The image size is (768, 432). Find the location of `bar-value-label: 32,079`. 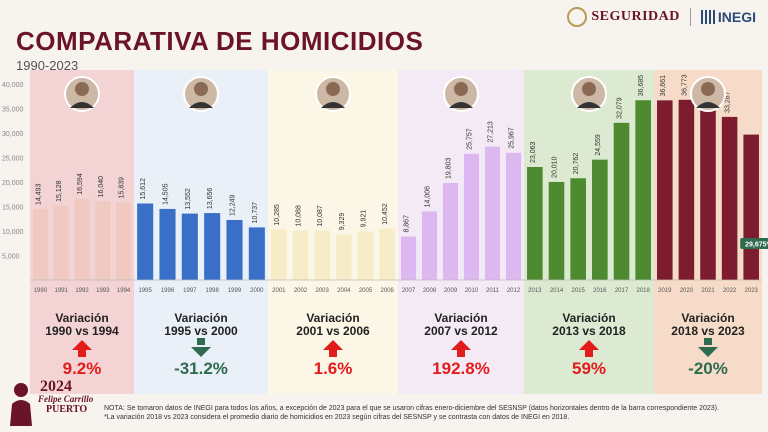

bar-value-label: 32,079 is located at coordinates (620, 108).